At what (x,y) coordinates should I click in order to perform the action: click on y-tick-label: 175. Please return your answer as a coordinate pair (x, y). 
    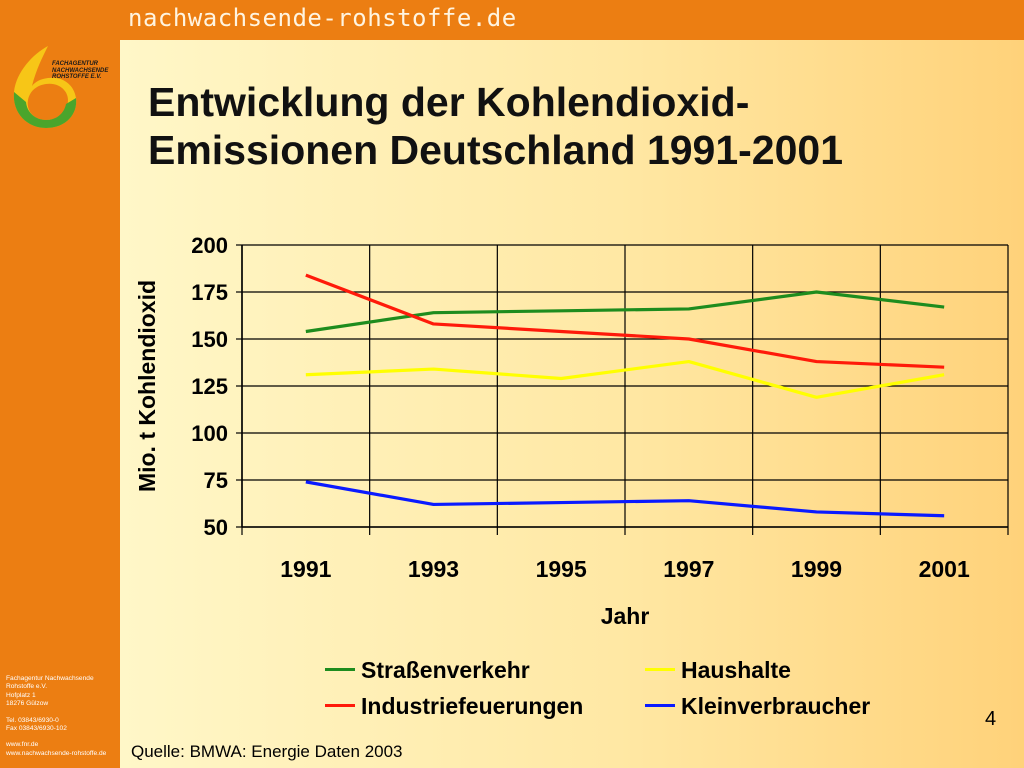
    Looking at the image, I should click on (209, 292).